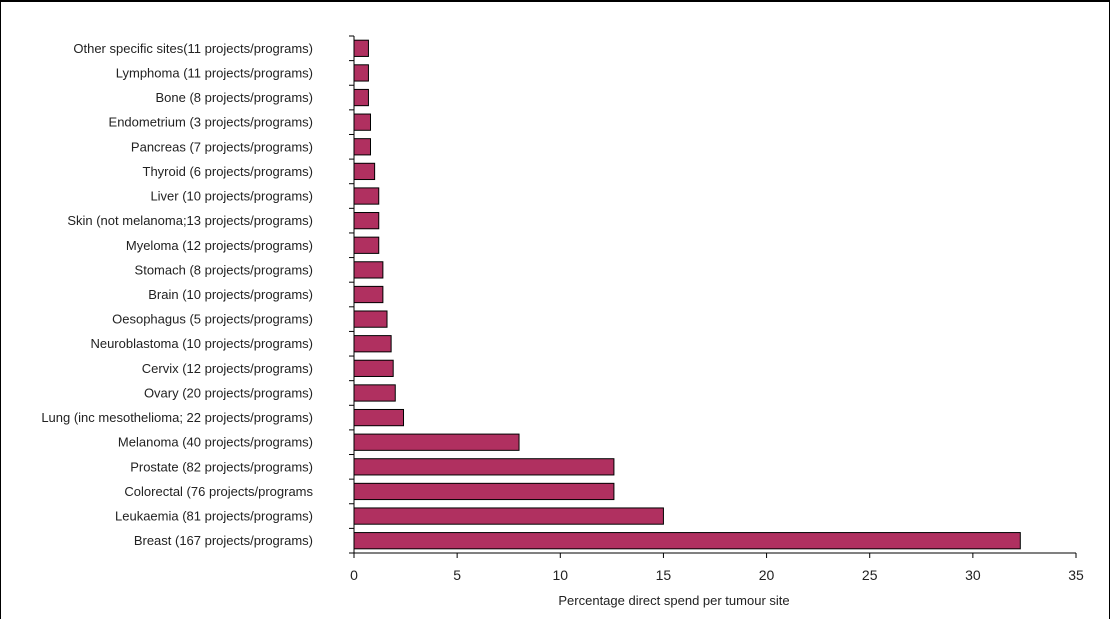 Image resolution: width=1110 pixels, height=619 pixels. What do you see at coordinates (673, 600) in the screenshot?
I see `x-axis-label: Percentage direct spend per tumour site` at bounding box center [673, 600].